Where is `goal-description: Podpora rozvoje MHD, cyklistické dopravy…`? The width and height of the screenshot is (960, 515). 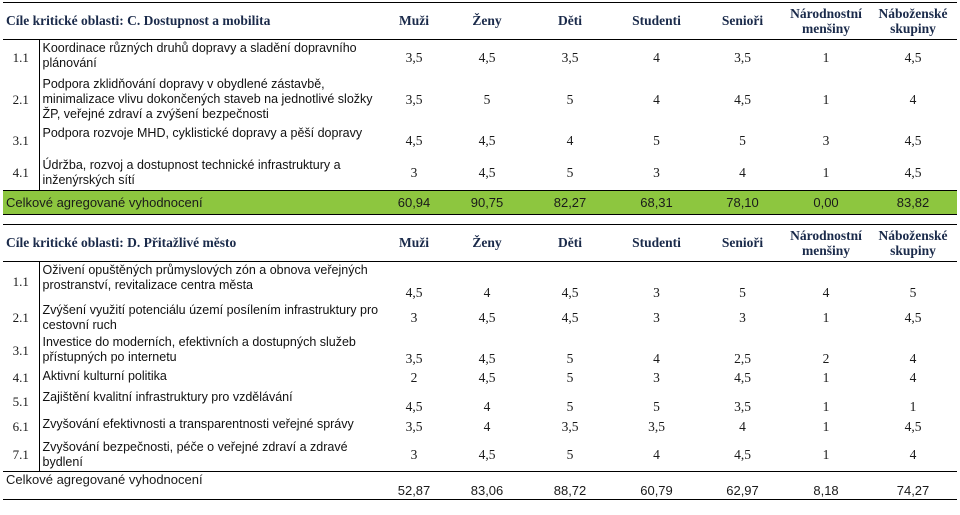
goal-description: Podpora rozvoje MHD, cyklistické dopravy… is located at coordinates (202, 132).